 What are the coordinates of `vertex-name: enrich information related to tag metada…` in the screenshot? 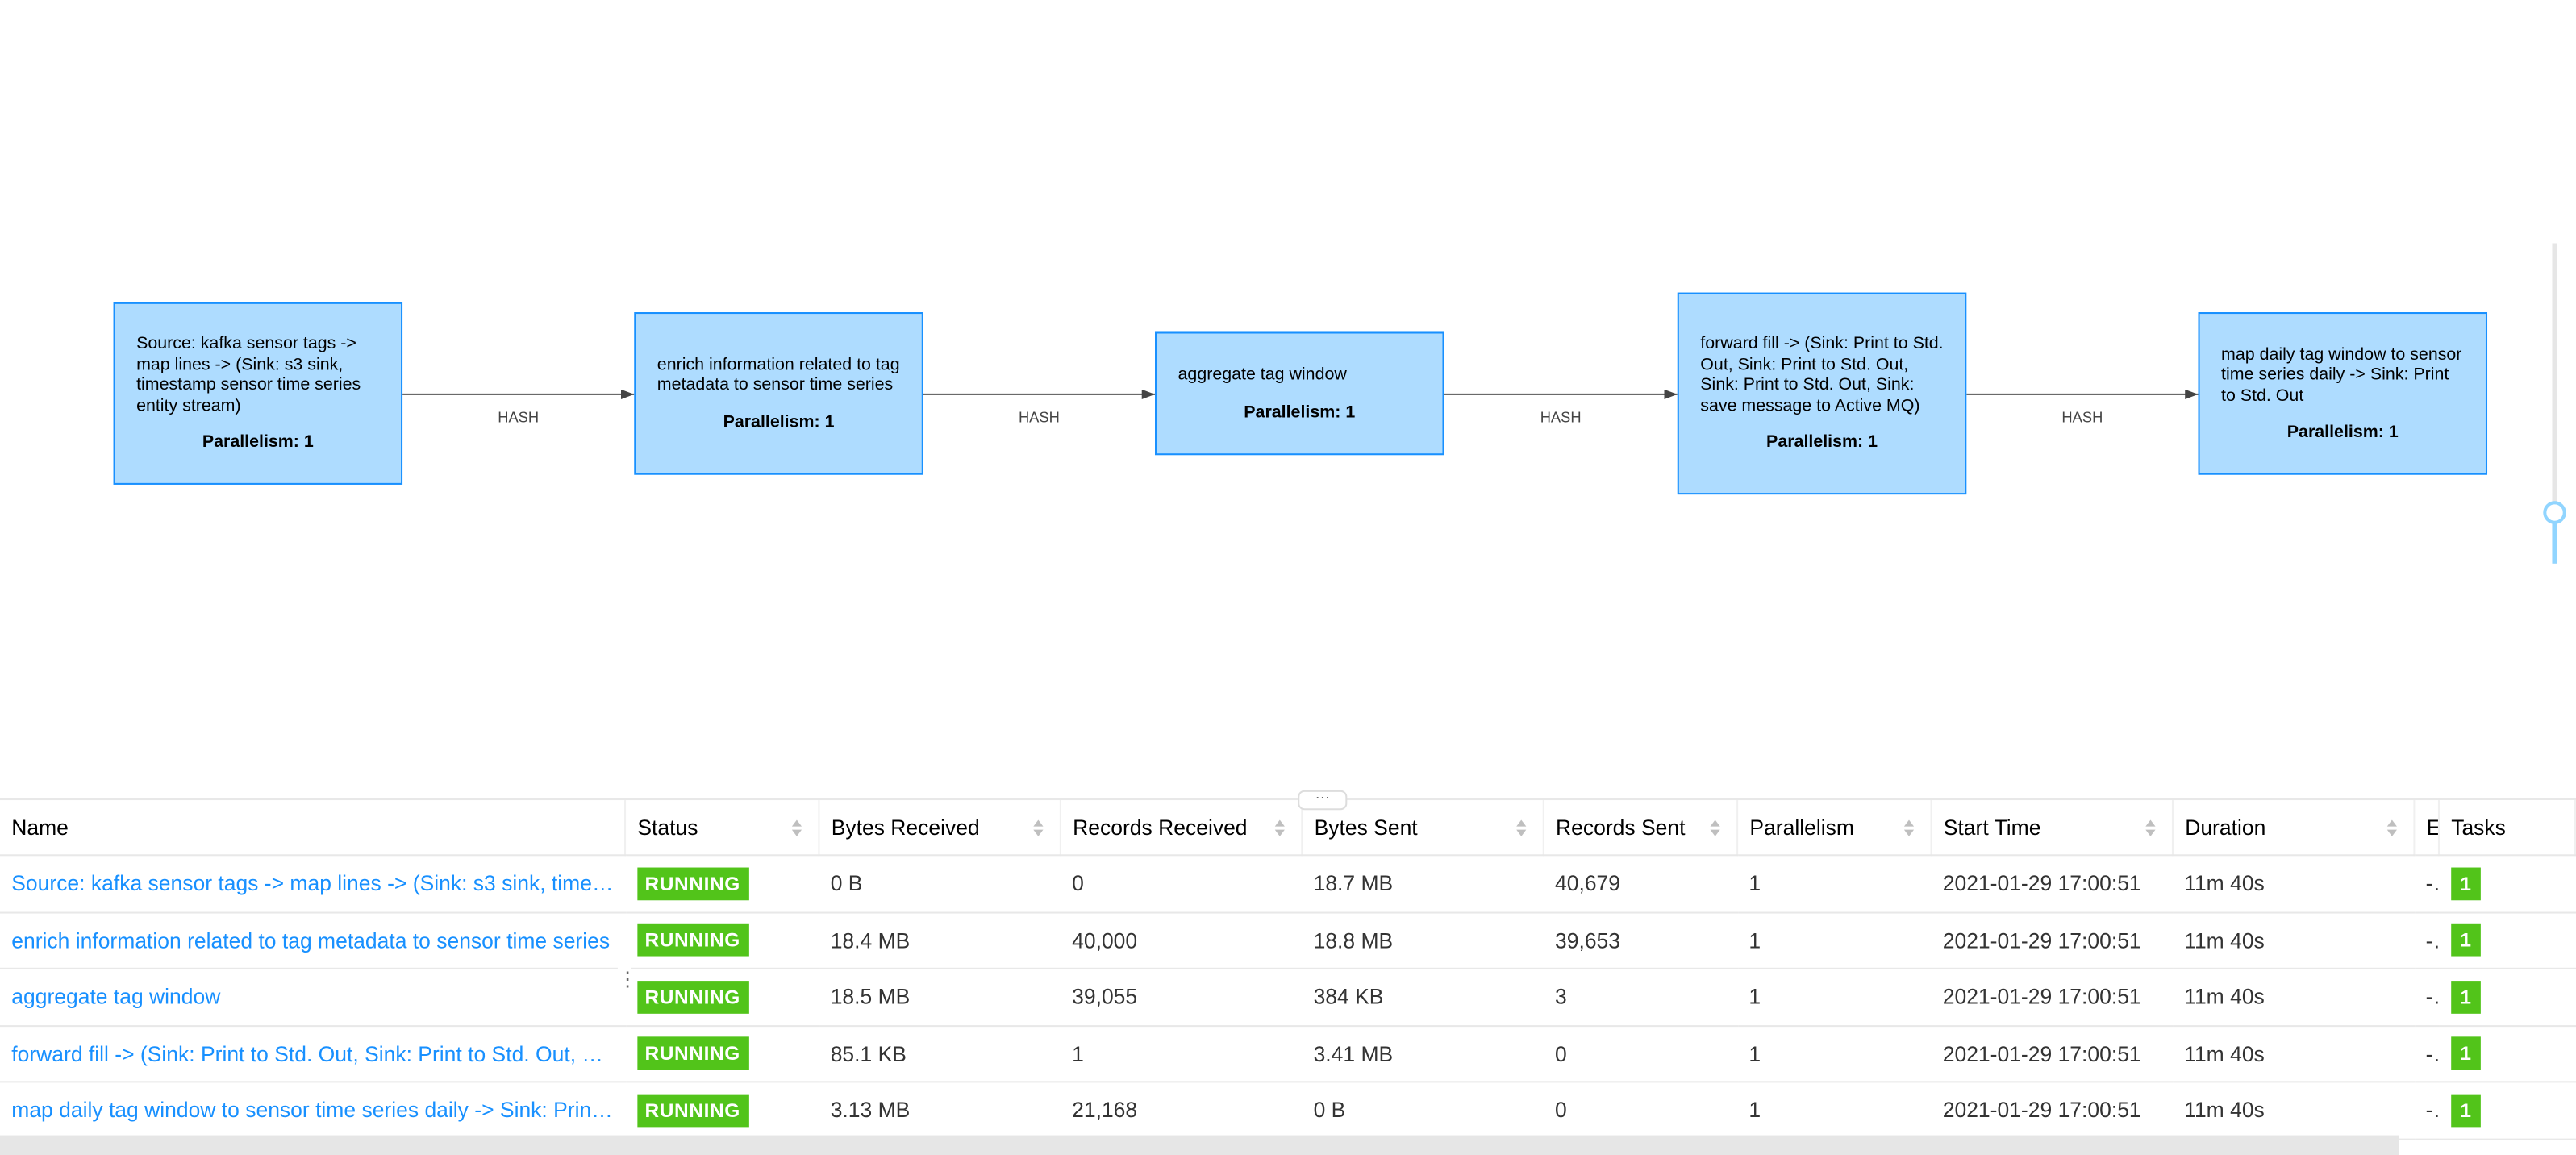 It's located at (313, 940).